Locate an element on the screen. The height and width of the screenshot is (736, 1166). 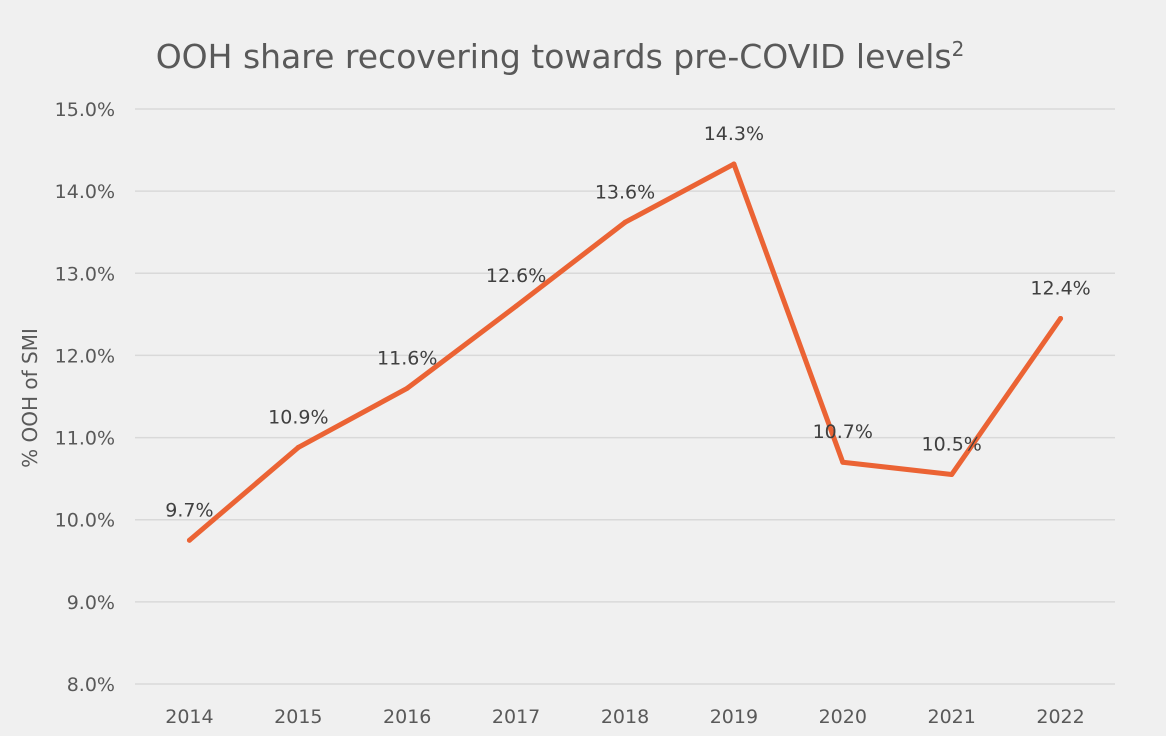
y-tick-label: 9.0% is located at coordinates (91, 603).